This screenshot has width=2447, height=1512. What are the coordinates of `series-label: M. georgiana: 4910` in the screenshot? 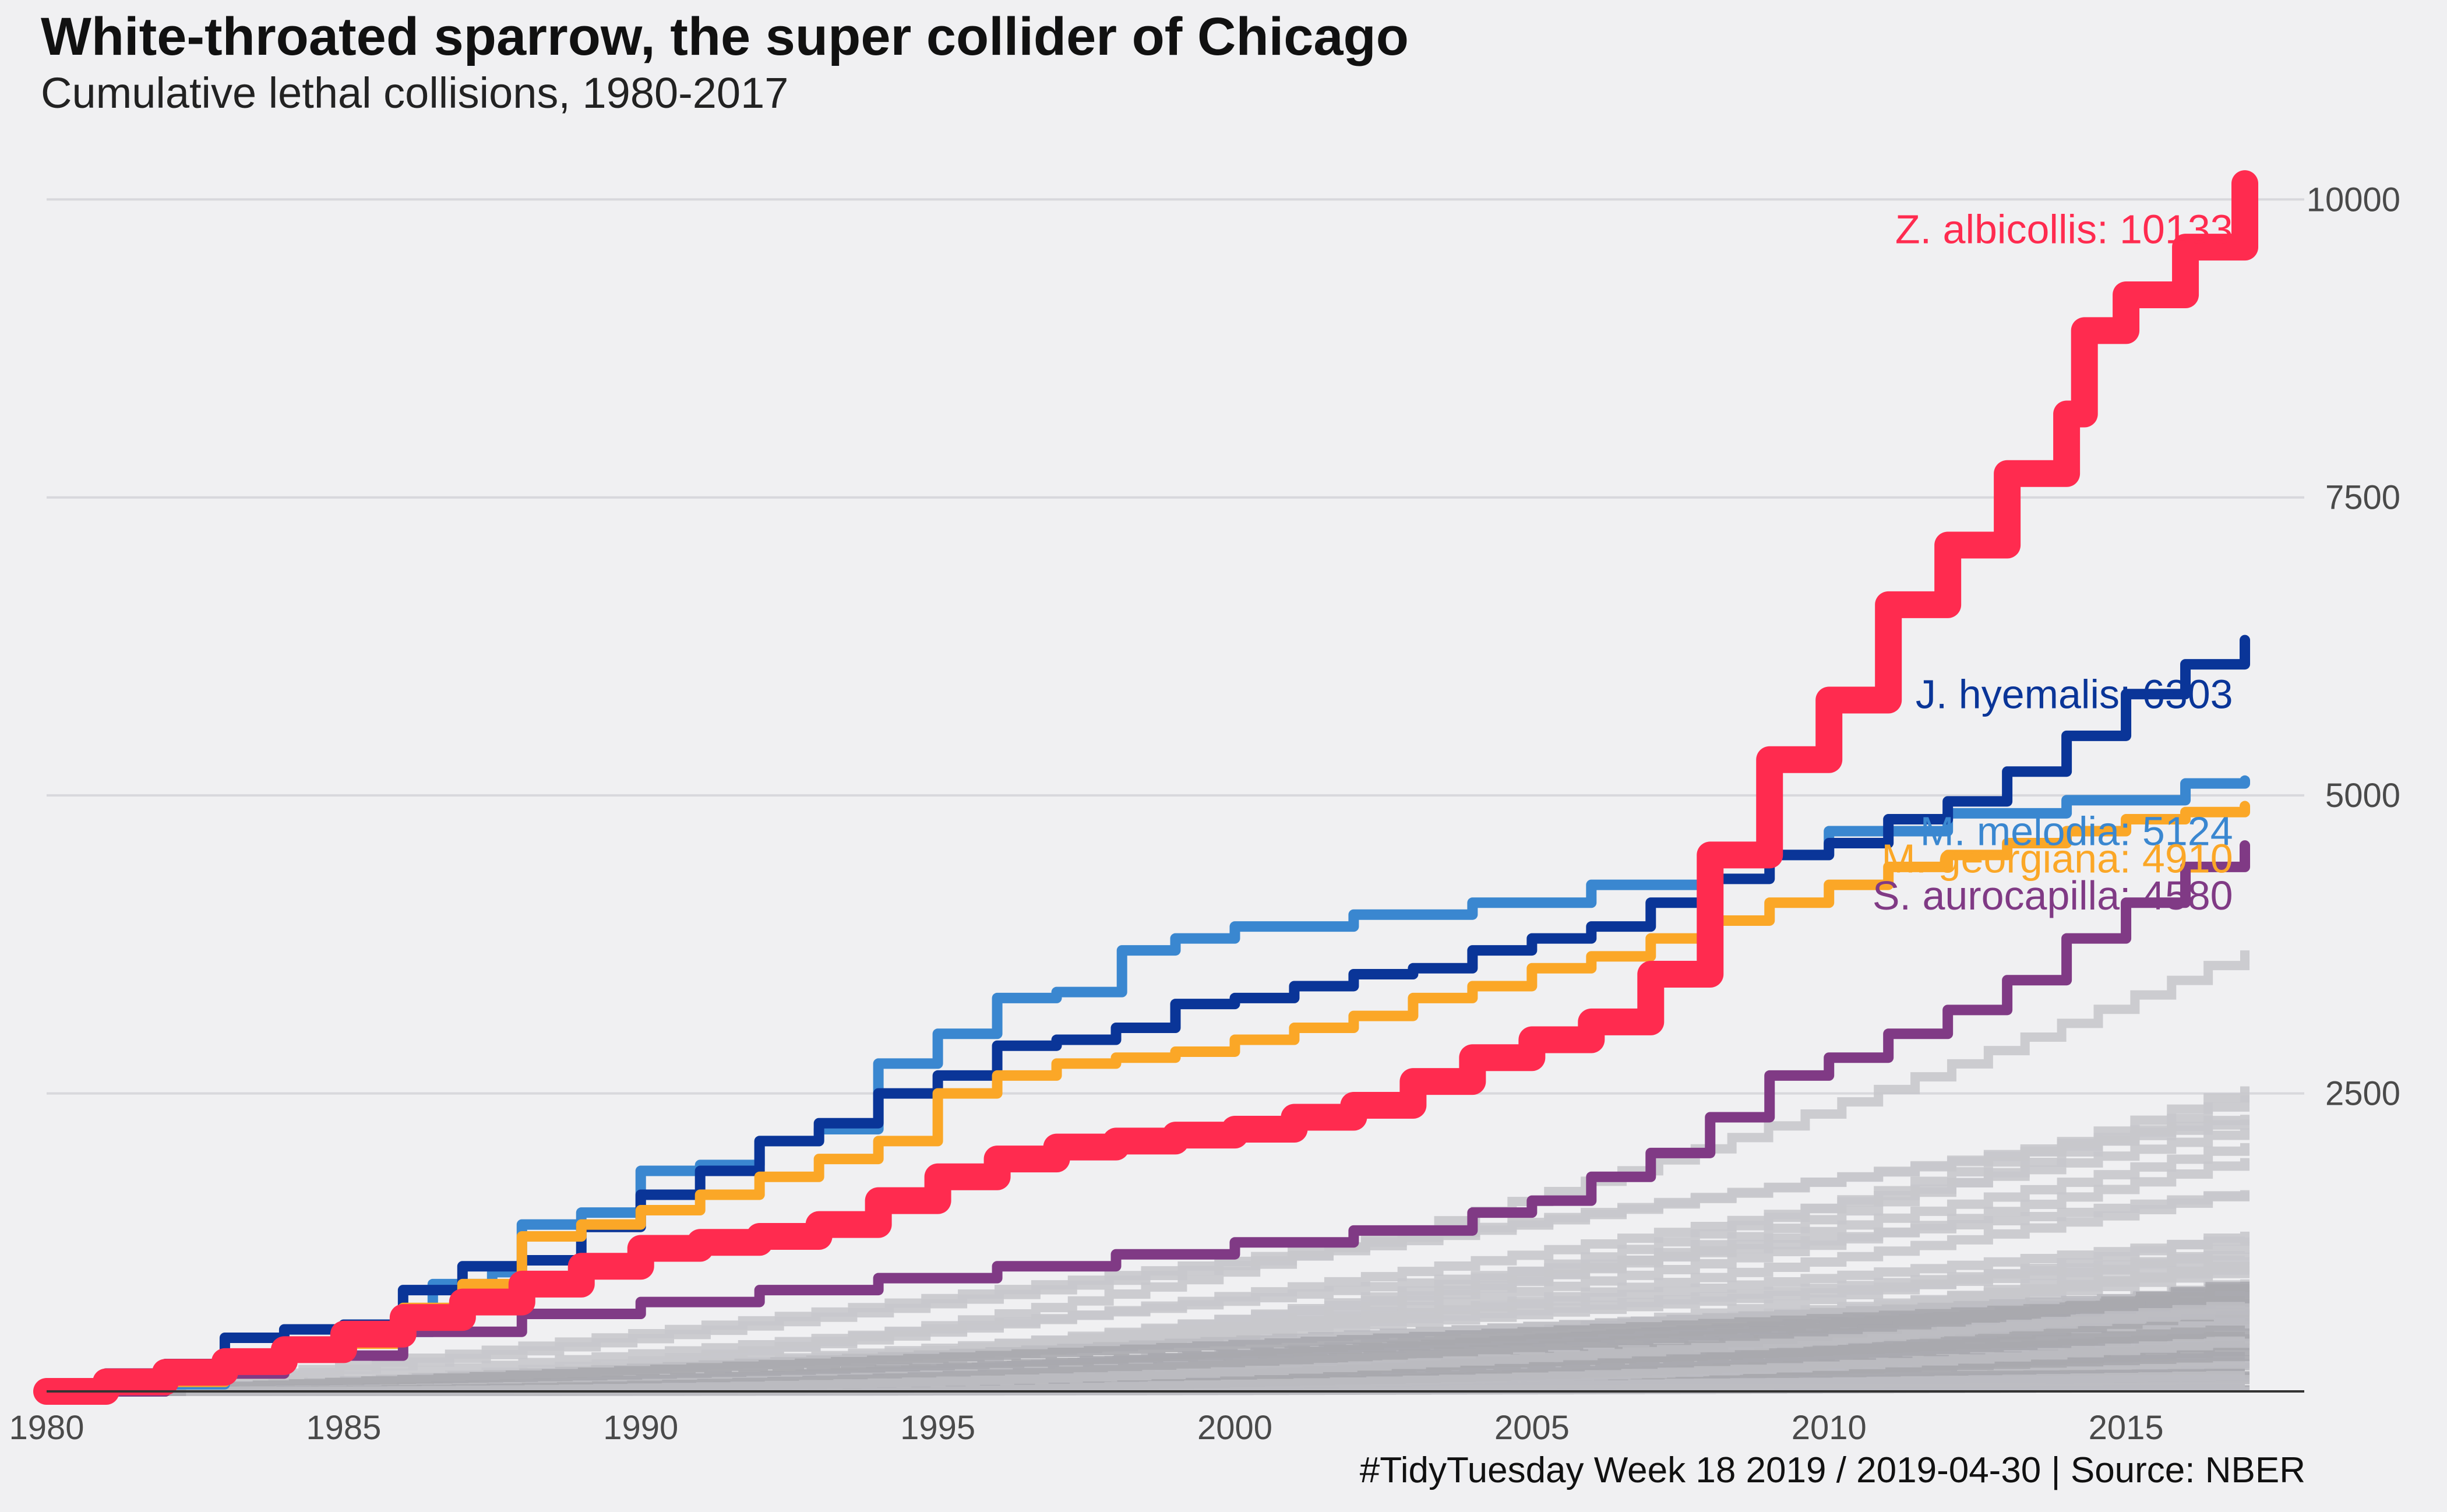 It's located at (2057, 859).